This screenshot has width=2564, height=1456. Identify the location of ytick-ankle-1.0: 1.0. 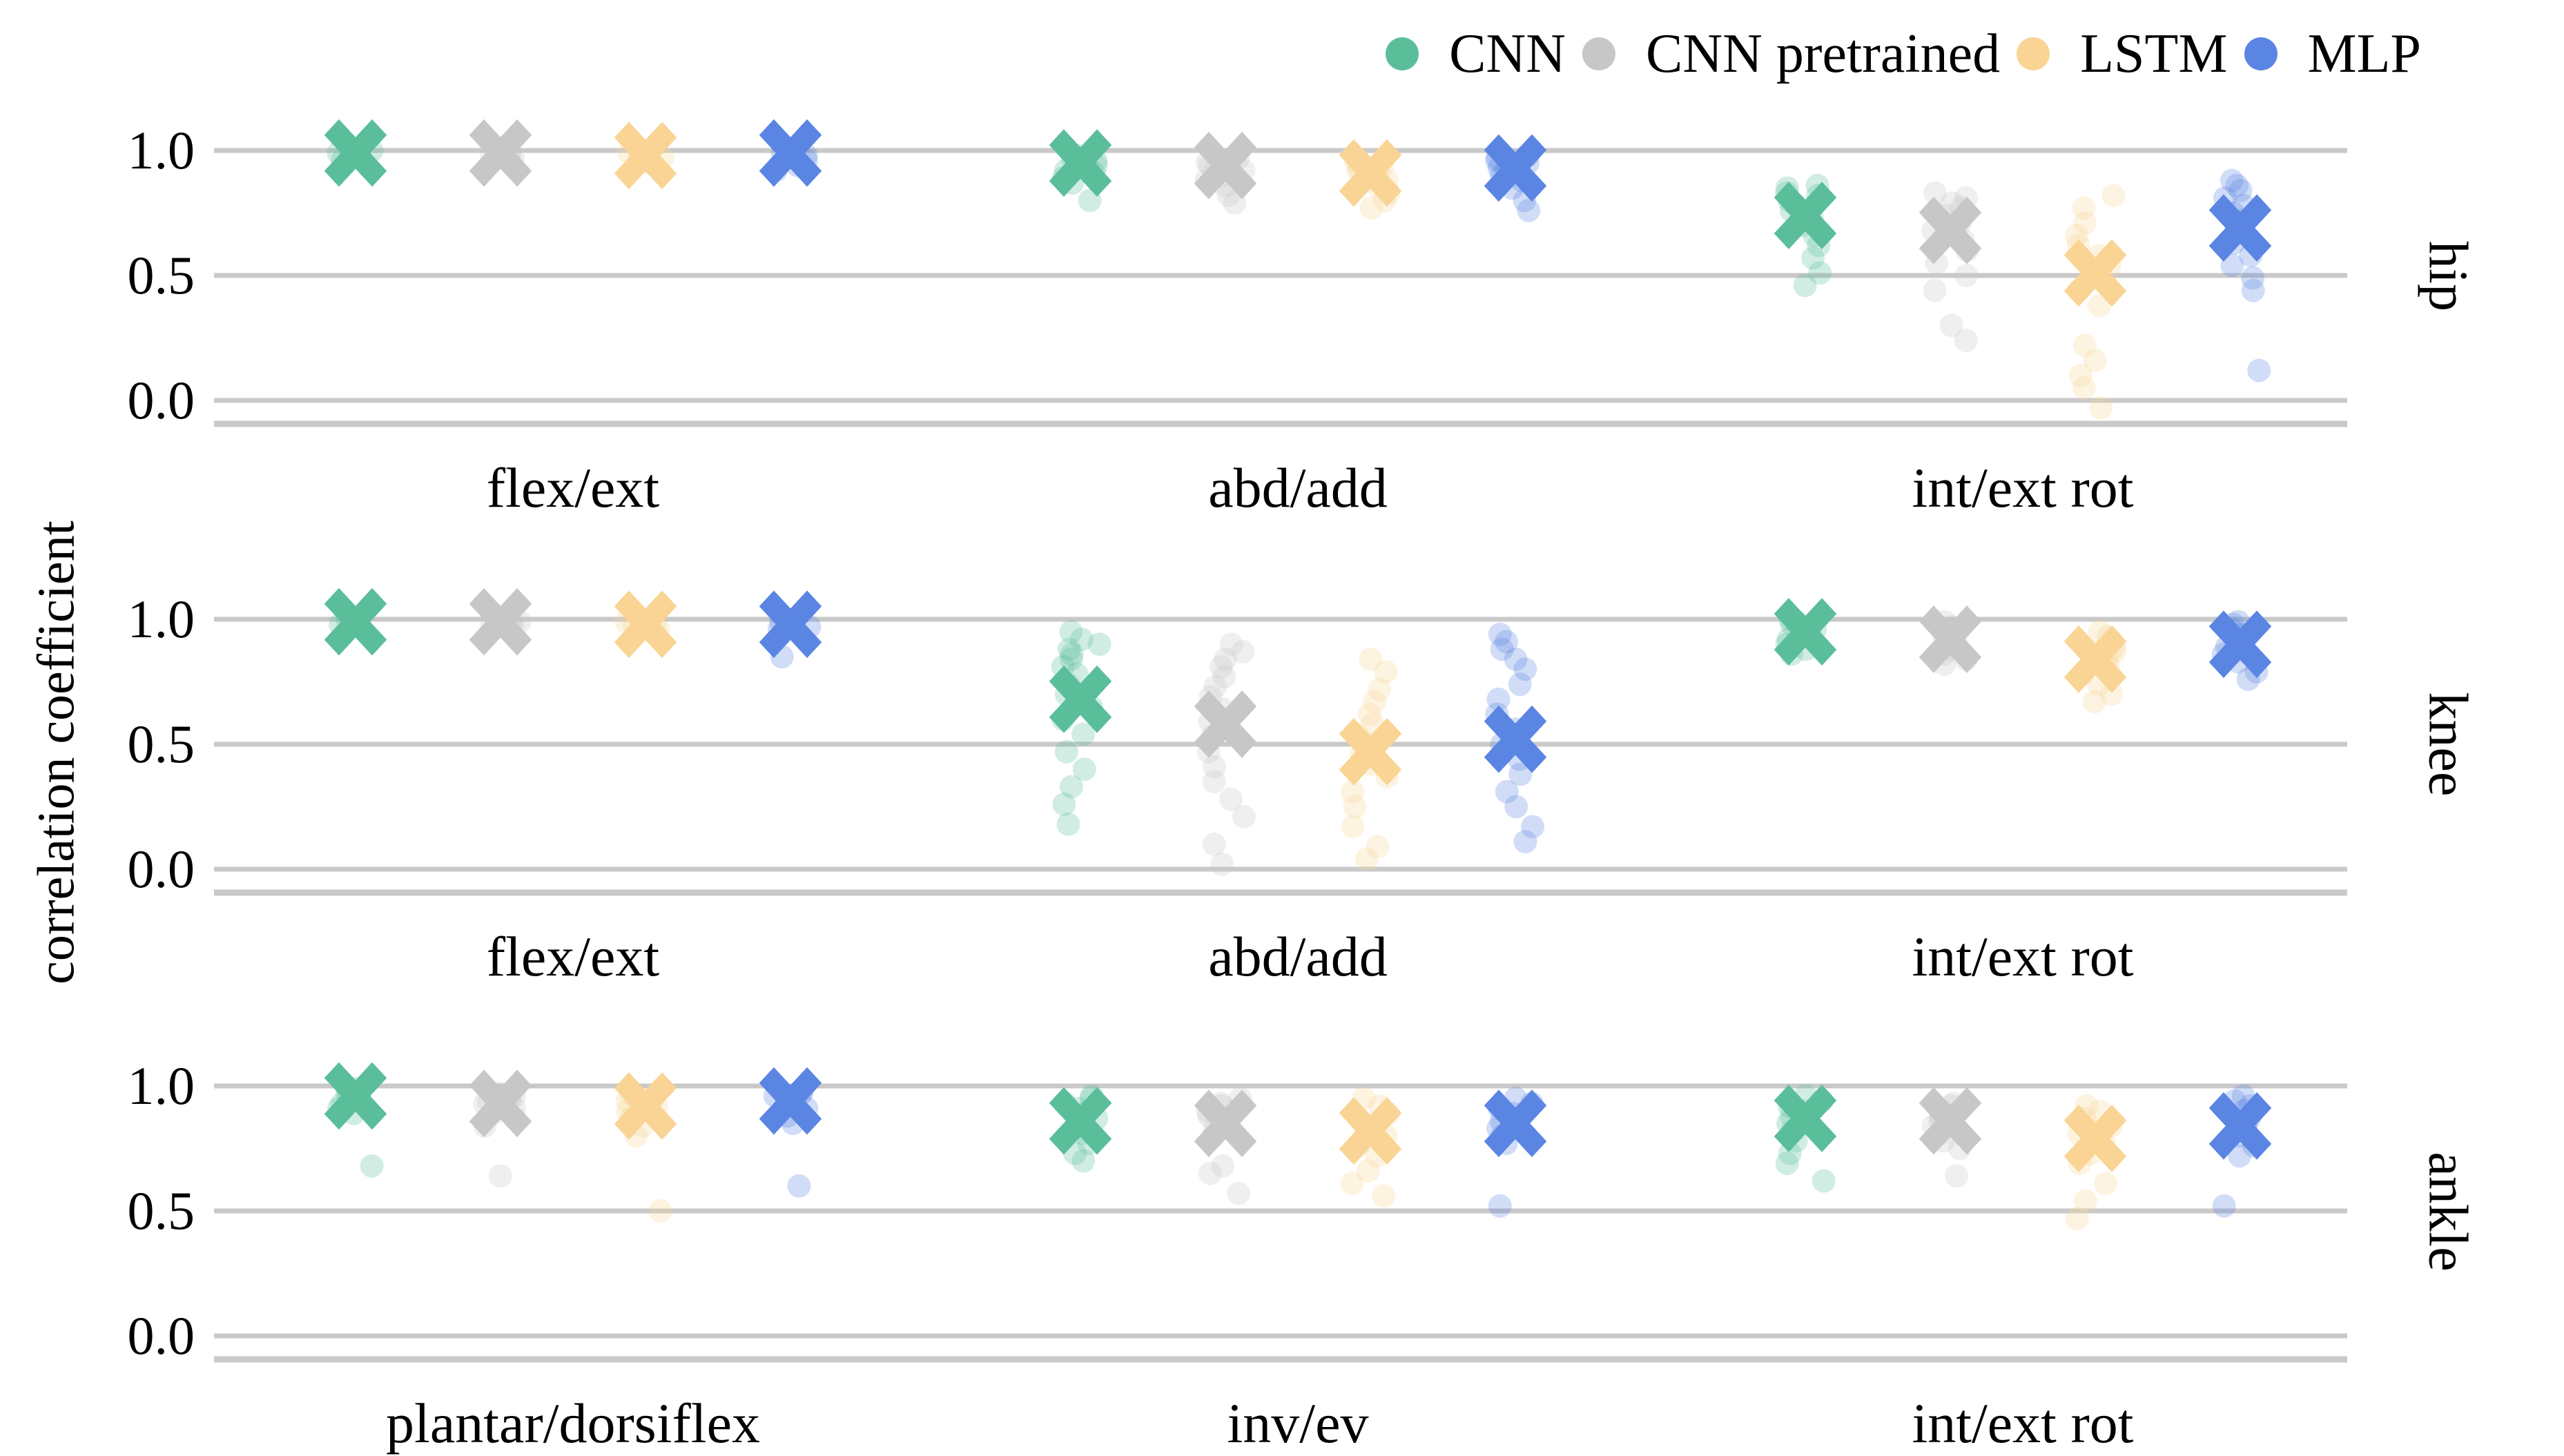
(161, 1086).